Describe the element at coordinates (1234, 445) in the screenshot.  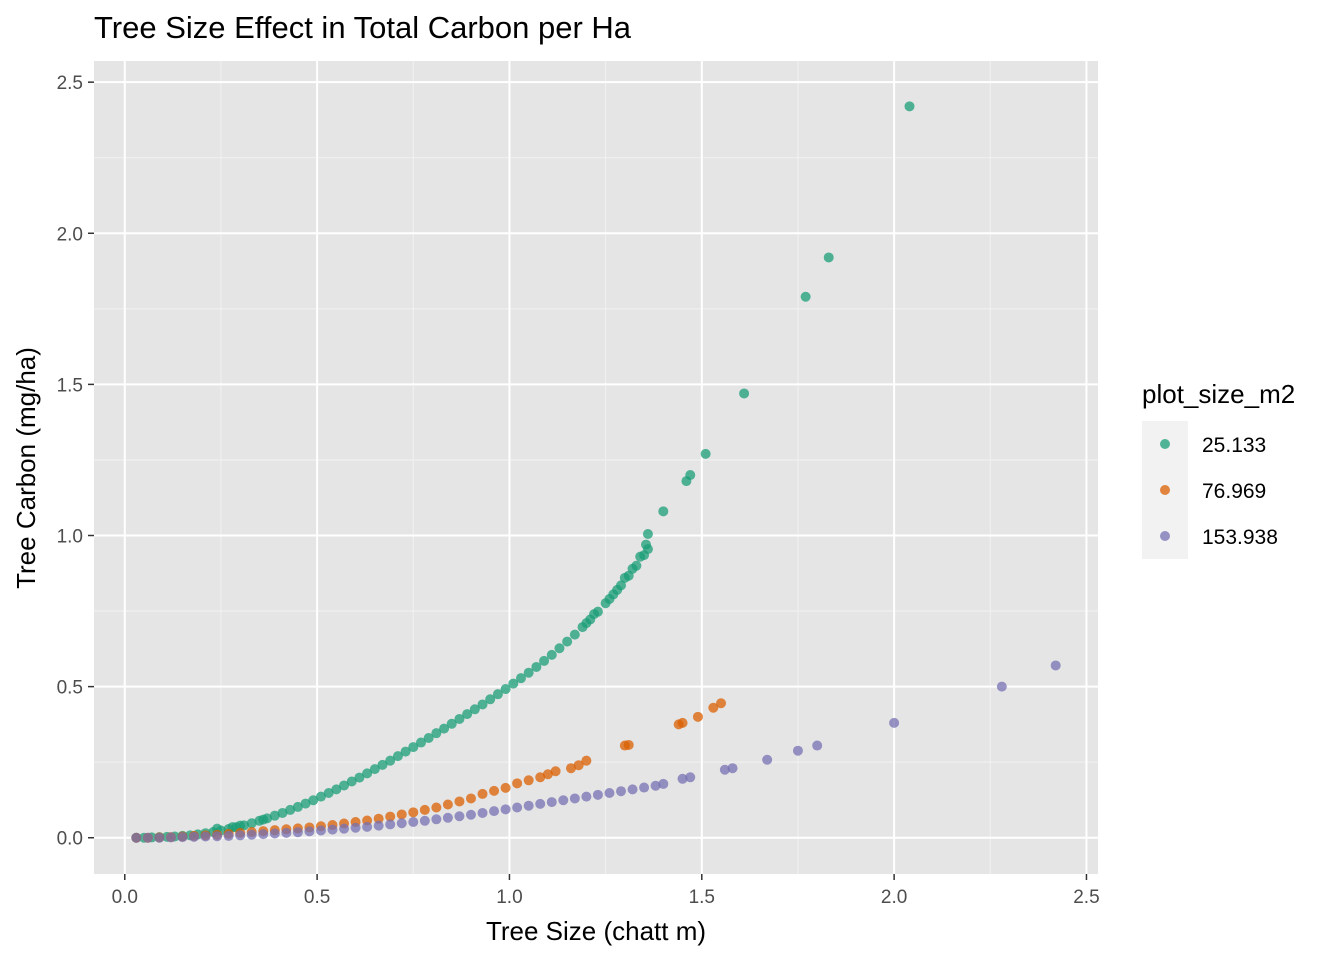
I see `legend-label-1: 25.133` at that location.